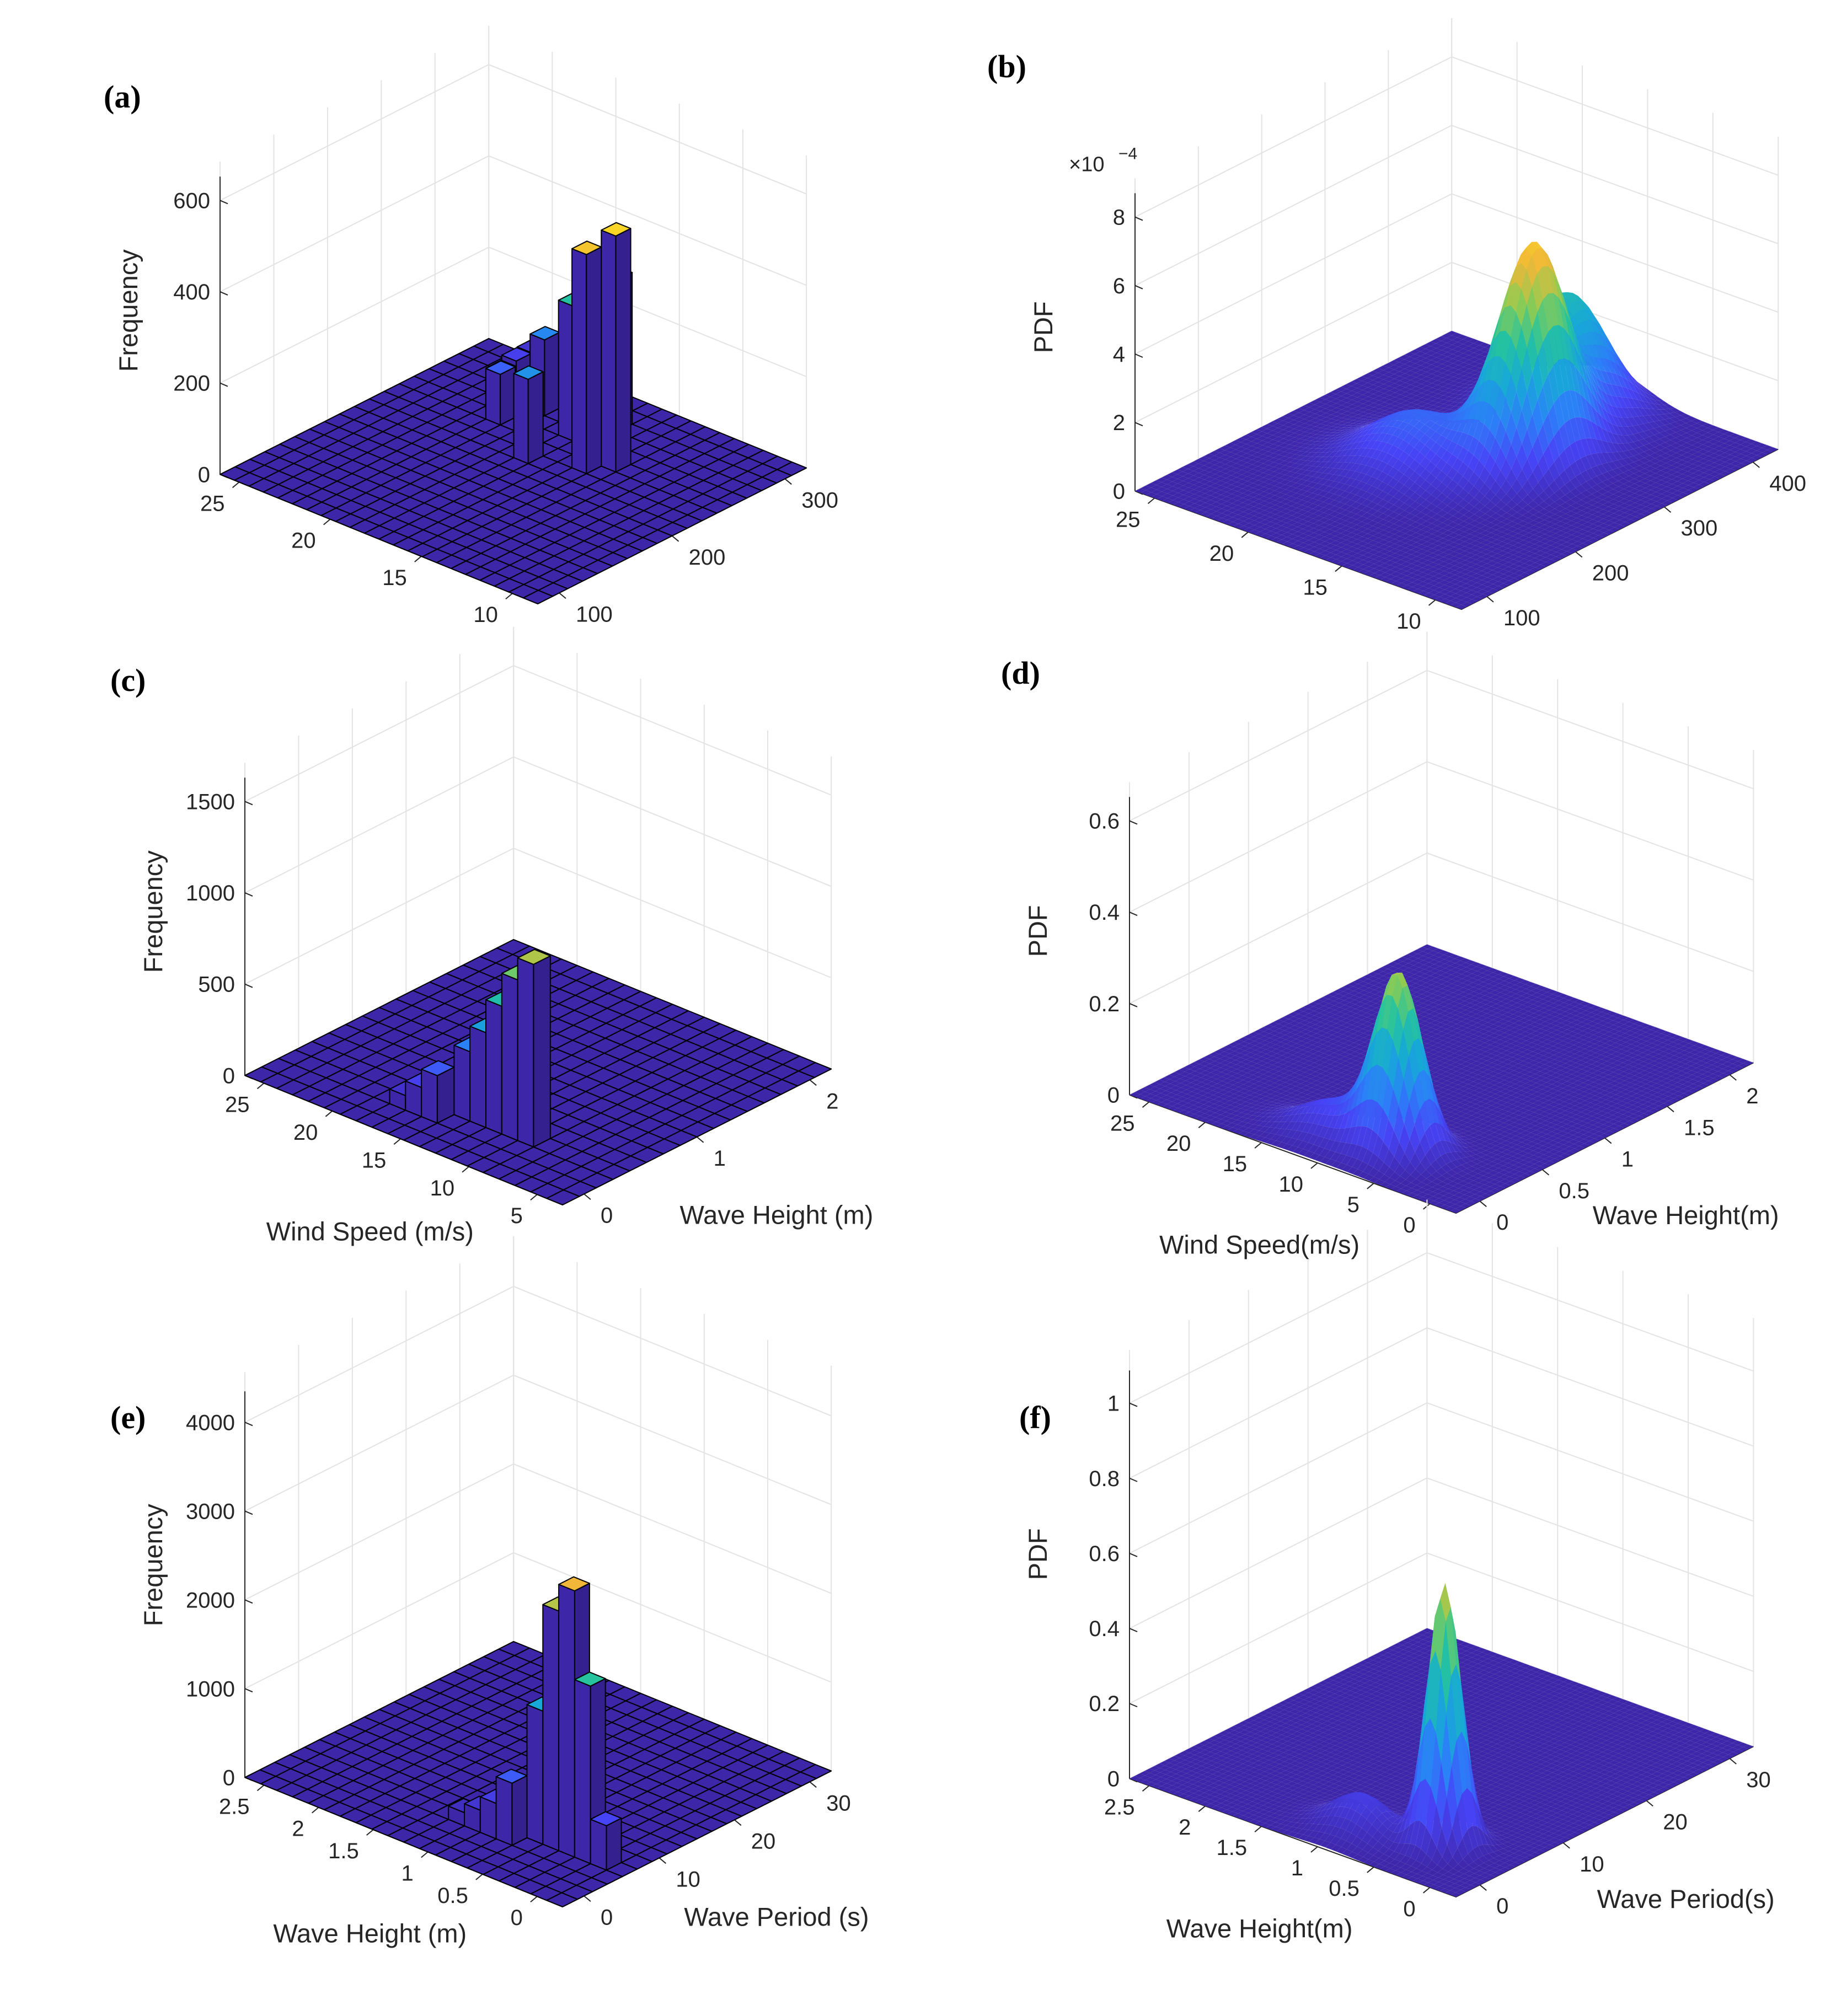  Describe the element at coordinates (370, 1231) in the screenshot. I see `x-axis-label: Wind Speed (m/s)` at that location.